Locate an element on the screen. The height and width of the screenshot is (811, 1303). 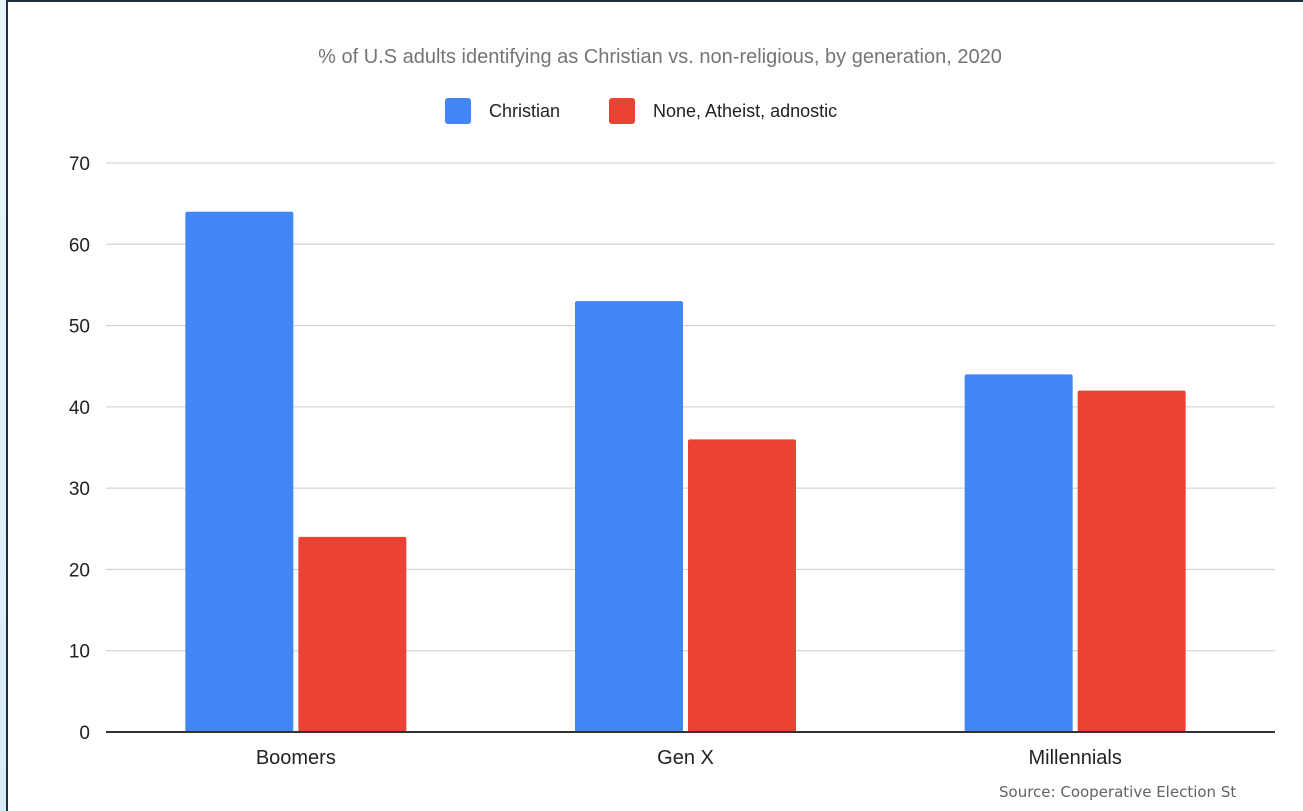
bar-christian-boomers is located at coordinates (239, 471).